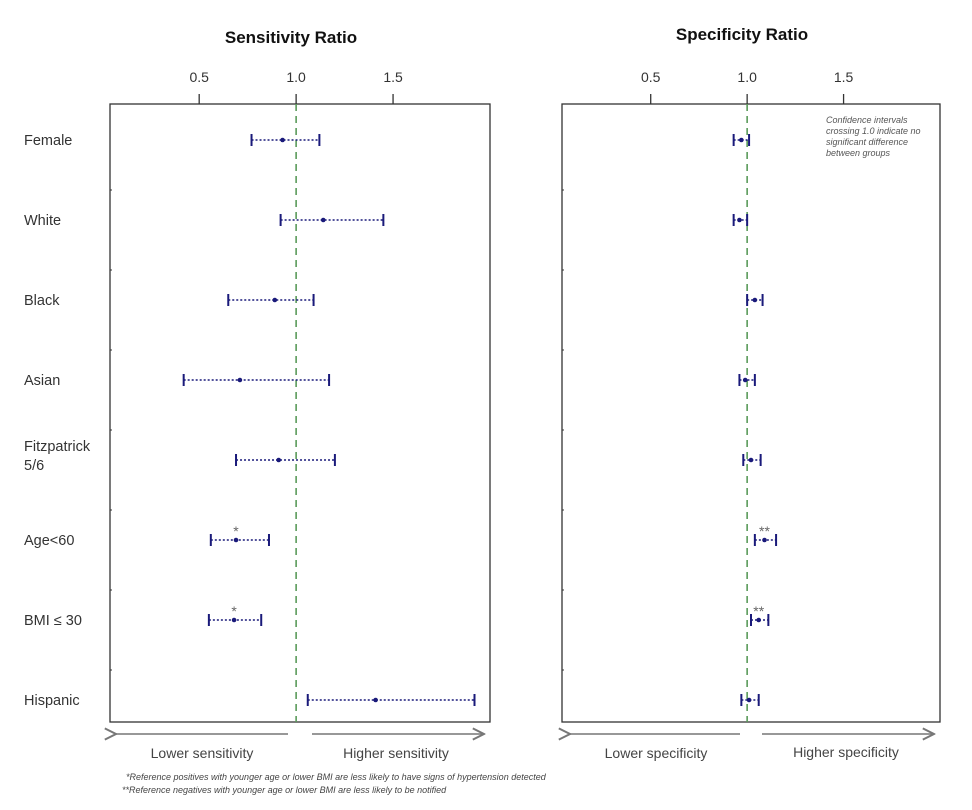 The image size is (972, 810). Describe the element at coordinates (49, 541) in the screenshot. I see `category-label: Age<60` at that location.